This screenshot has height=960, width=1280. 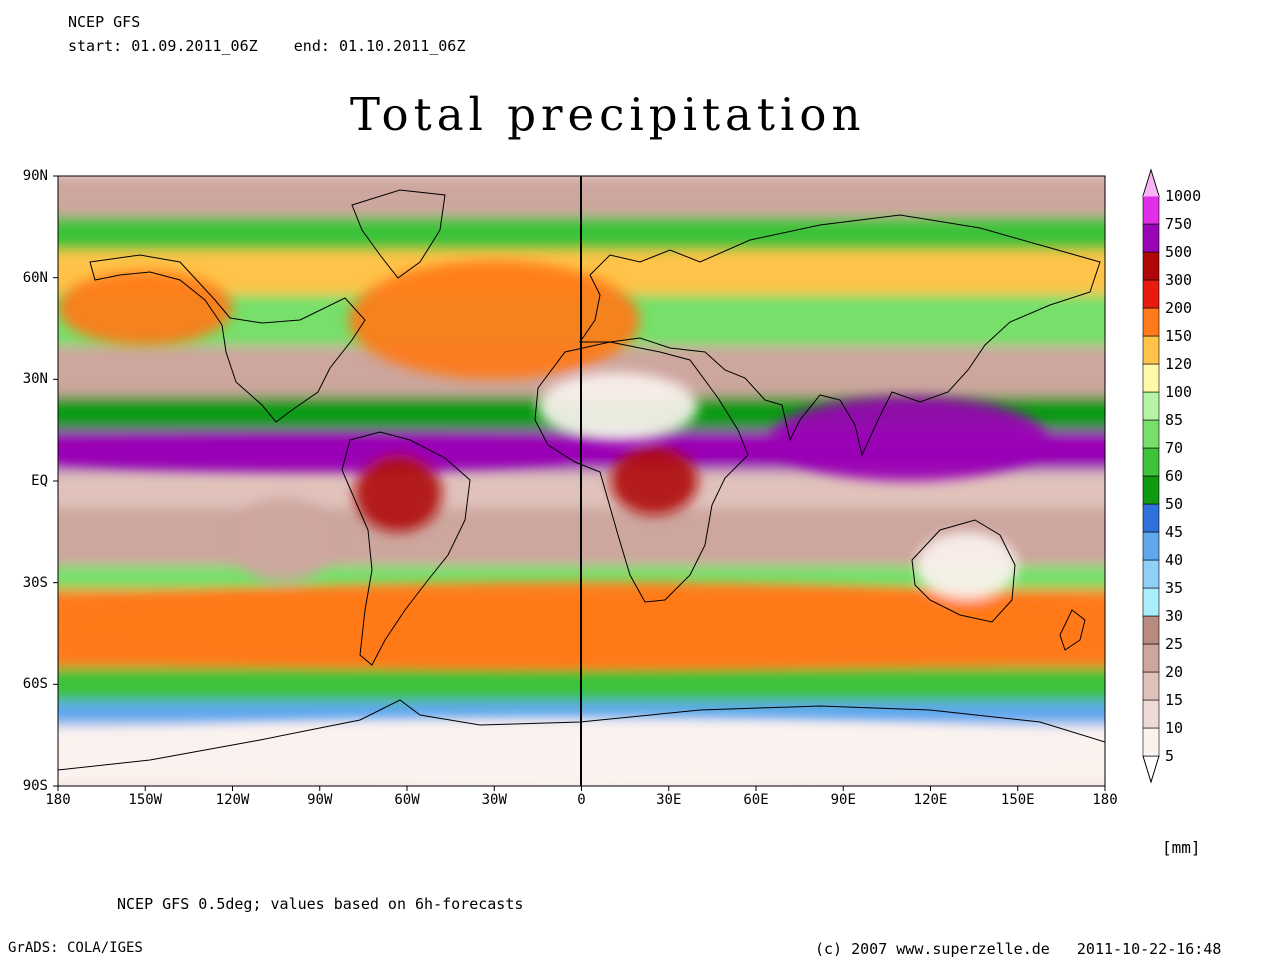 I want to click on colorbar-level-label: 10, so click(x=1174, y=728).